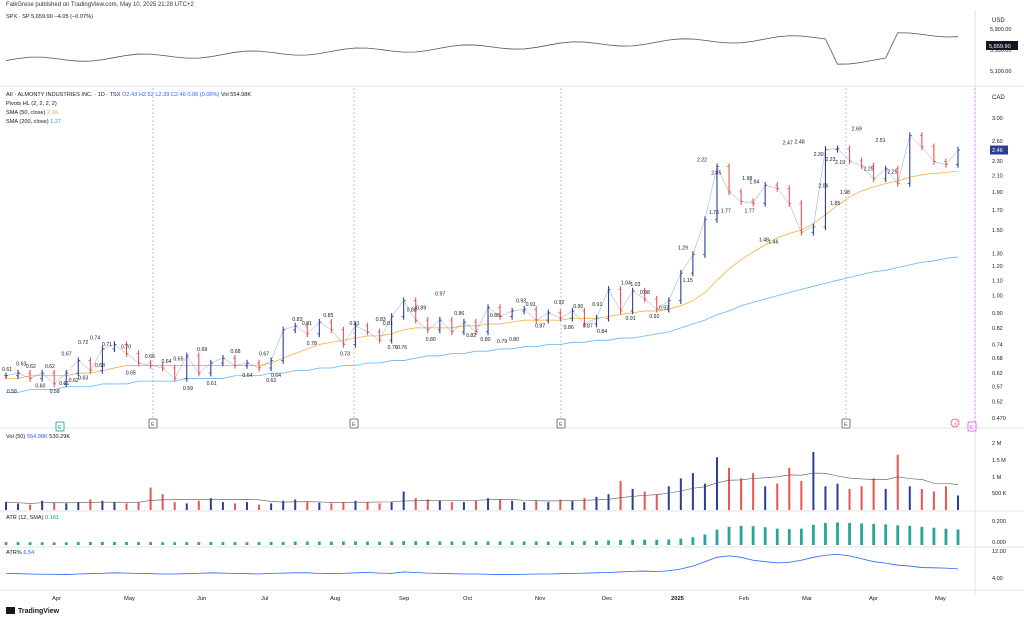 The image size is (1024, 620). Describe the element at coordinates (312, 344) in the screenshot. I see `pivot-label: 0.78` at that location.